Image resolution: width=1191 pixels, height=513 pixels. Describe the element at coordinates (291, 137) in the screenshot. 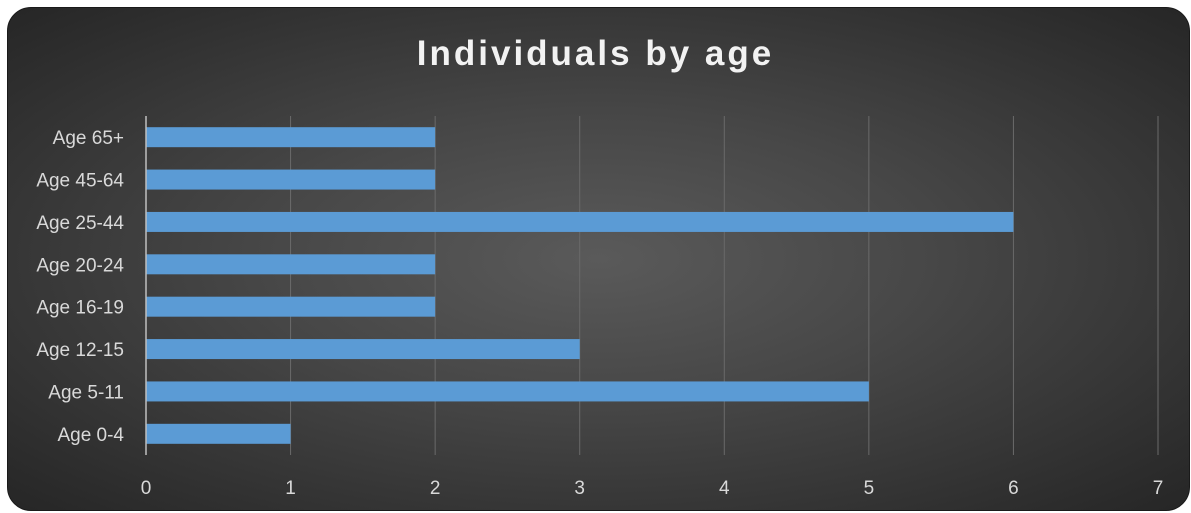

I see `bar-age-65-` at that location.